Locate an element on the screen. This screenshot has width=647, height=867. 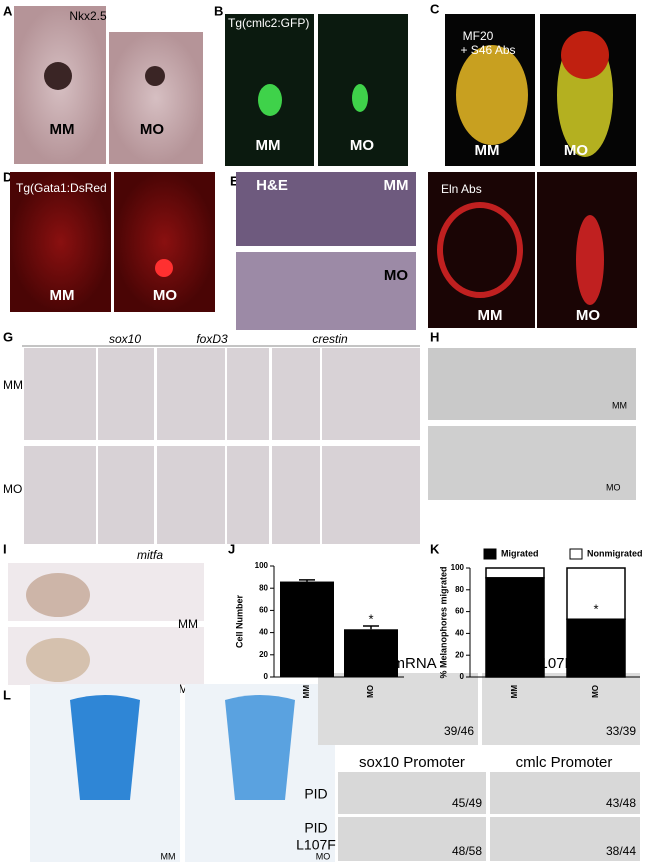
count: 39/46 is located at coordinates (459, 731).